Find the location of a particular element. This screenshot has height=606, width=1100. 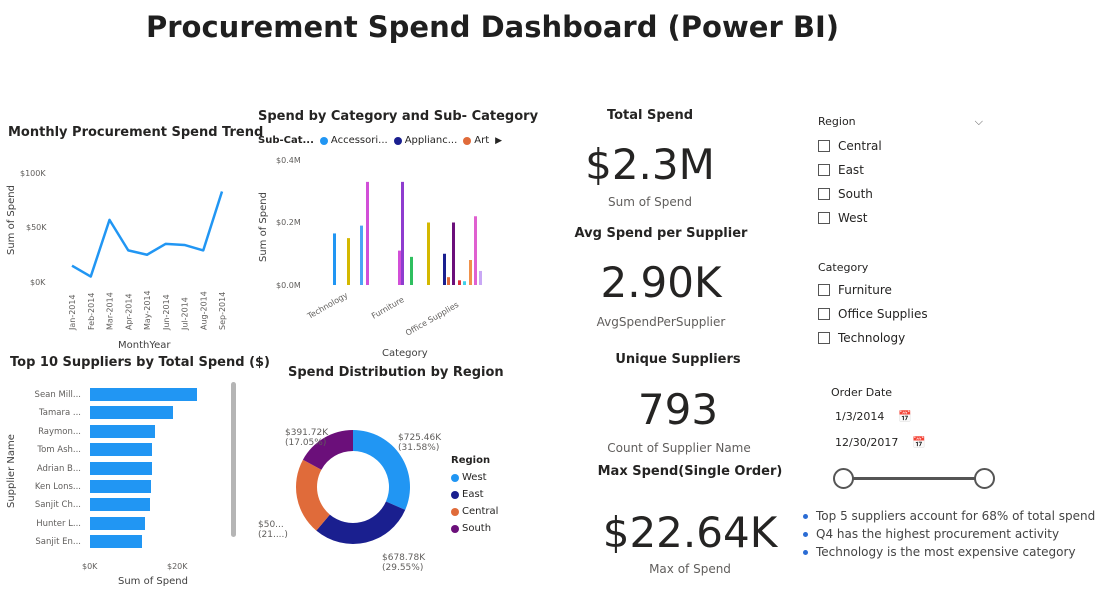

legend-item-east: East is located at coordinates (474, 494).